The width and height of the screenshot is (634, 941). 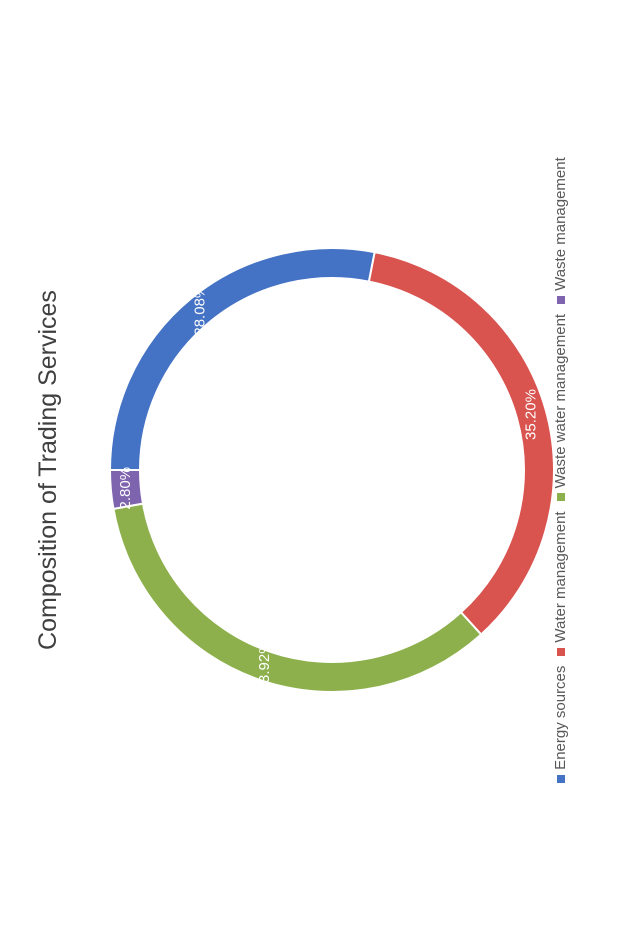 I want to click on legend-label: Waste water management, so click(x=560, y=401).